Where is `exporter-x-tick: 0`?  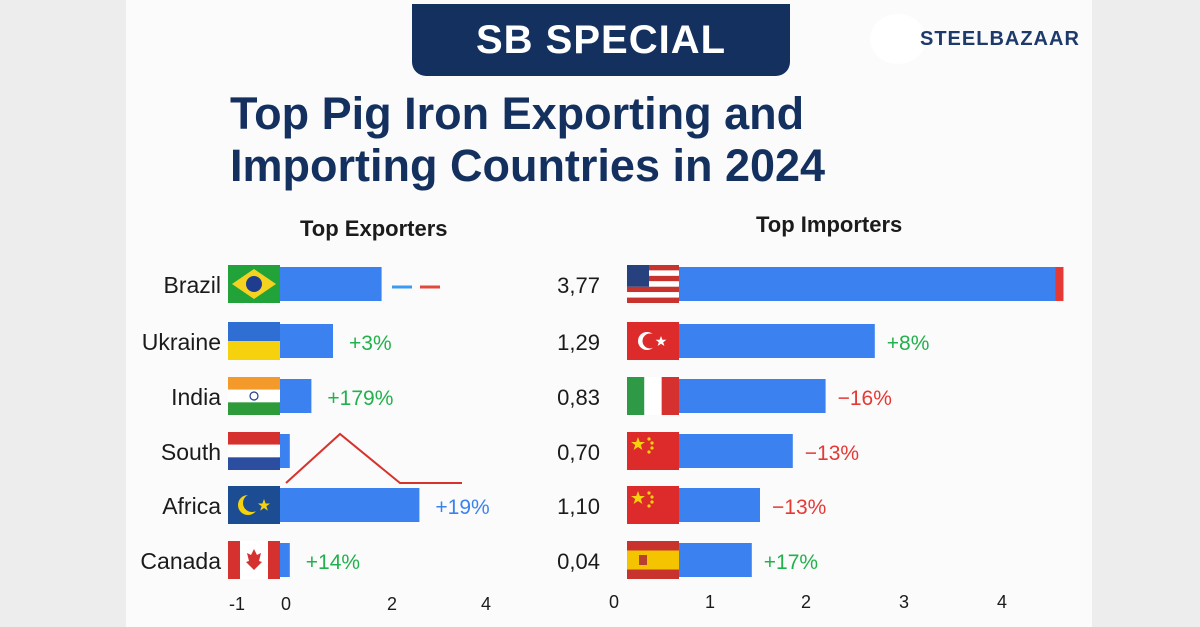 exporter-x-tick: 0 is located at coordinates (286, 604).